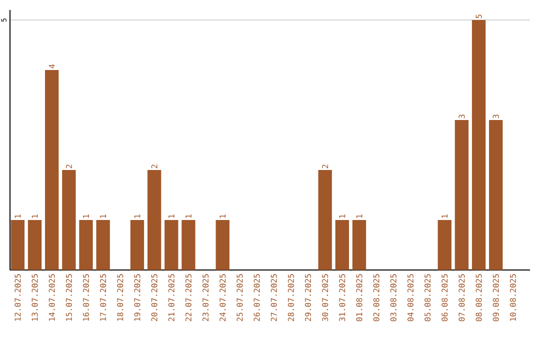 The height and width of the screenshot is (340, 540). What do you see at coordinates (103, 297) in the screenshot?
I see `x-tick-label: 17.07.2025` at bounding box center [103, 297].